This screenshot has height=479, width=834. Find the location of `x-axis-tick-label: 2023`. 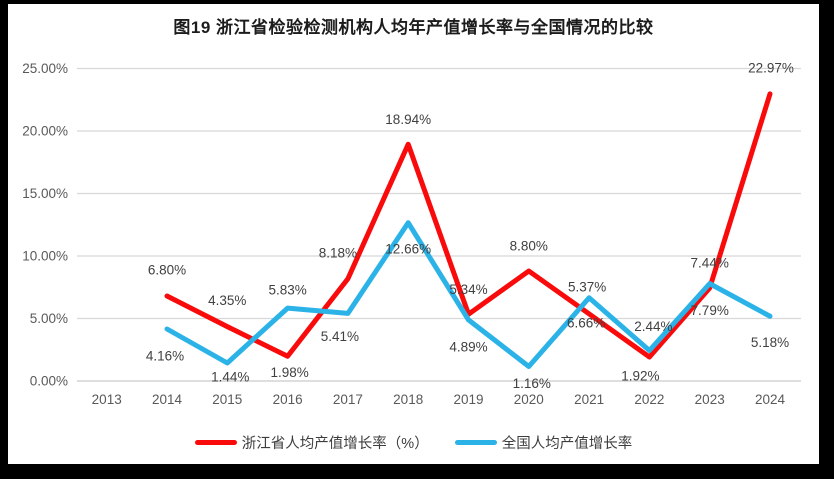

x-axis-tick-label: 2023 is located at coordinates (710, 399).